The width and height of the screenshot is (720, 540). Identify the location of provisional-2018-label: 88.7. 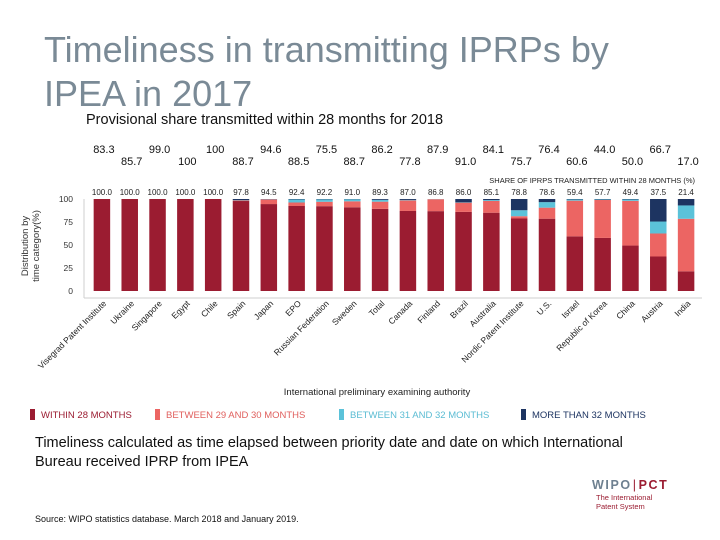
(354, 162).